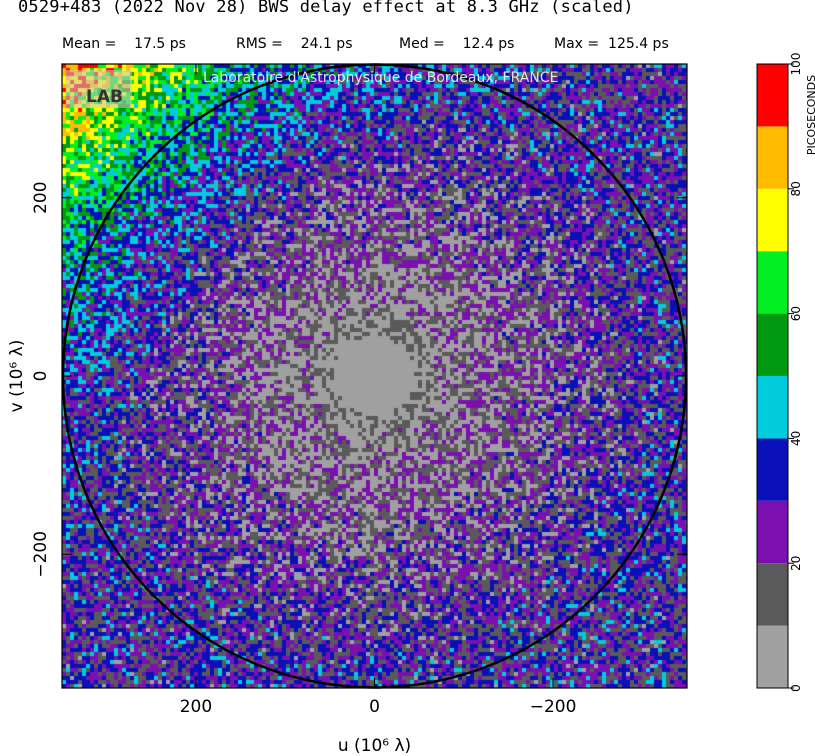  I want to click on x-tick-label: 0, so click(374, 707).